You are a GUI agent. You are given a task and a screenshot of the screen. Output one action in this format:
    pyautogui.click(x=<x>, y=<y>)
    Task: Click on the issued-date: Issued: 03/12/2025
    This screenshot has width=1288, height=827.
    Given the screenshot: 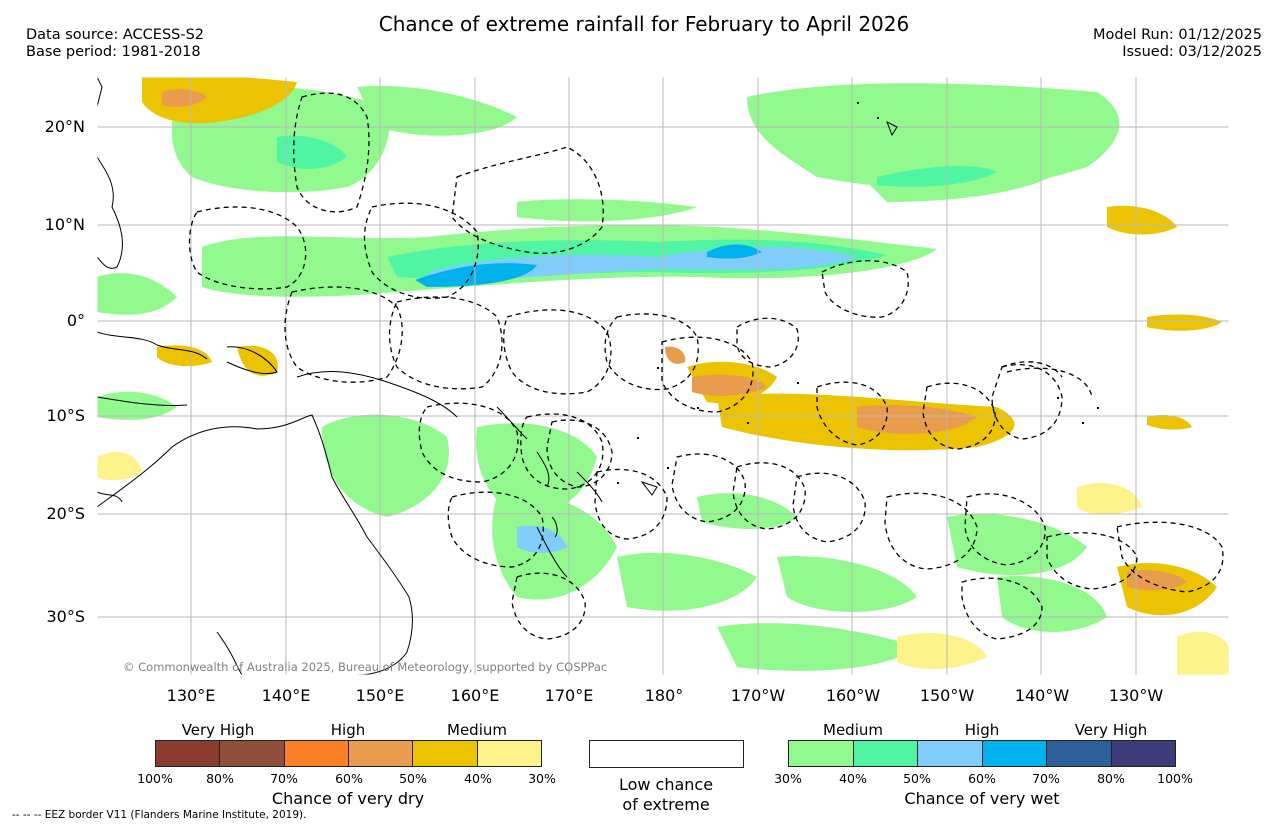 What is the action you would take?
    pyautogui.click(x=1192, y=52)
    